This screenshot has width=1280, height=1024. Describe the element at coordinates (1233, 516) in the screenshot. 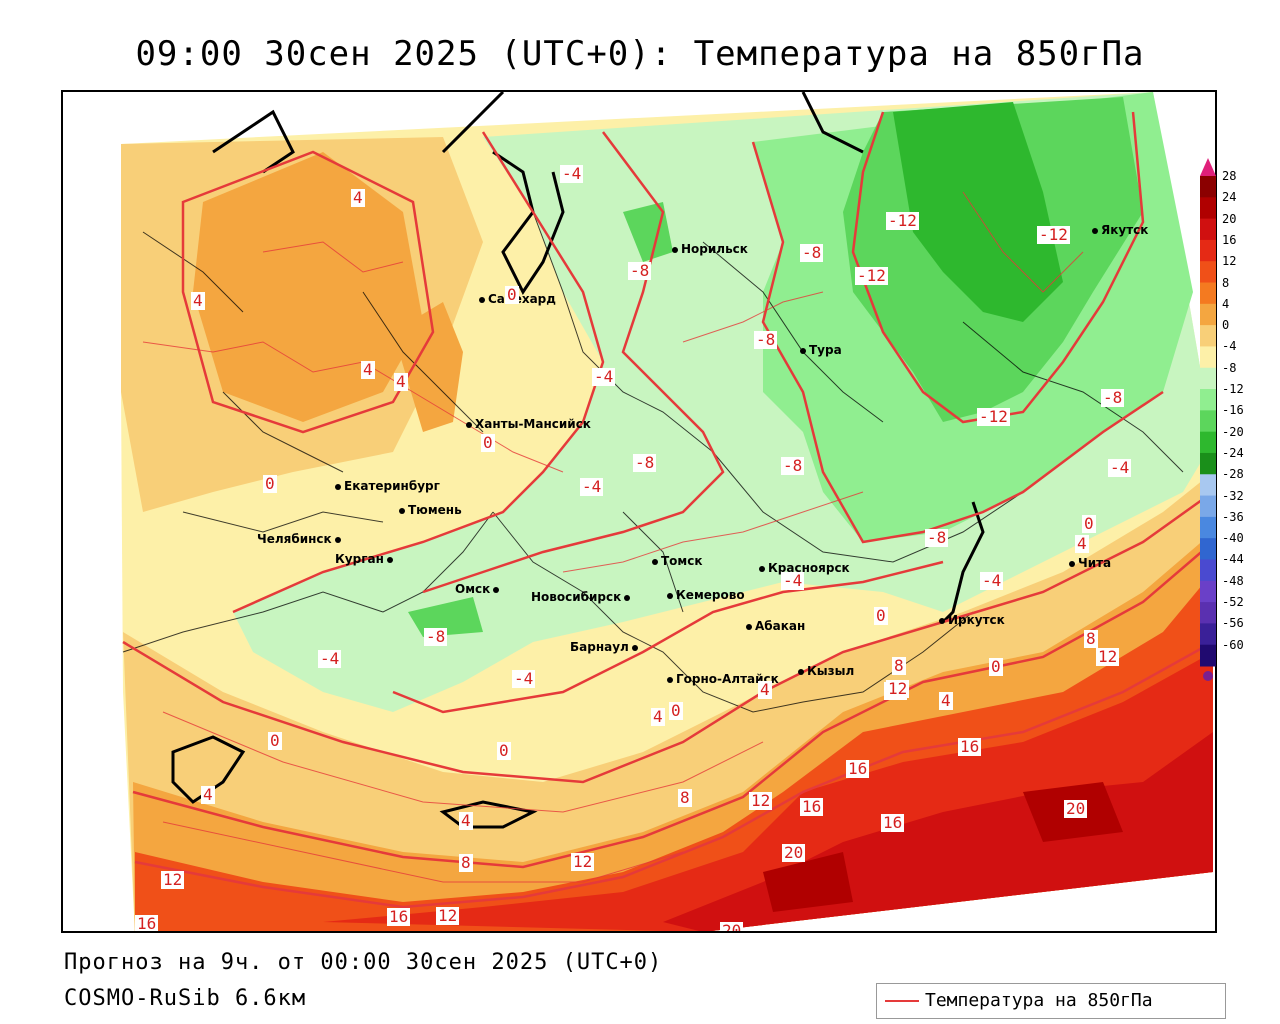

I see `colorbar-tick-label: -36` at that location.